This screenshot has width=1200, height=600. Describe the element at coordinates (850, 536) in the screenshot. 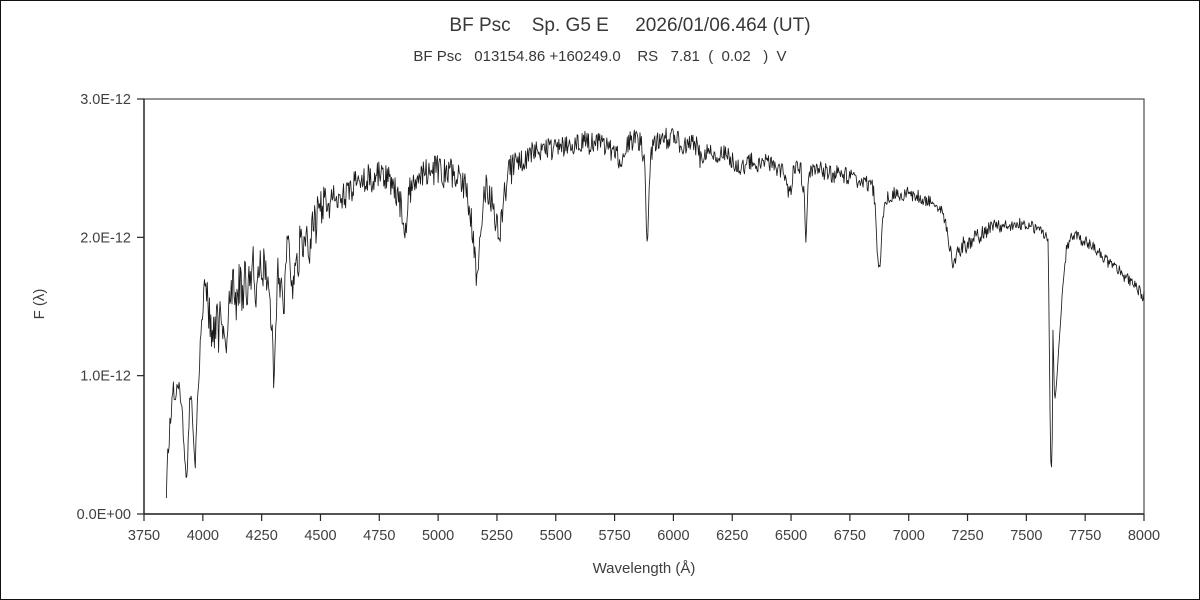

I see `x-axis-tick-label: 6750` at that location.